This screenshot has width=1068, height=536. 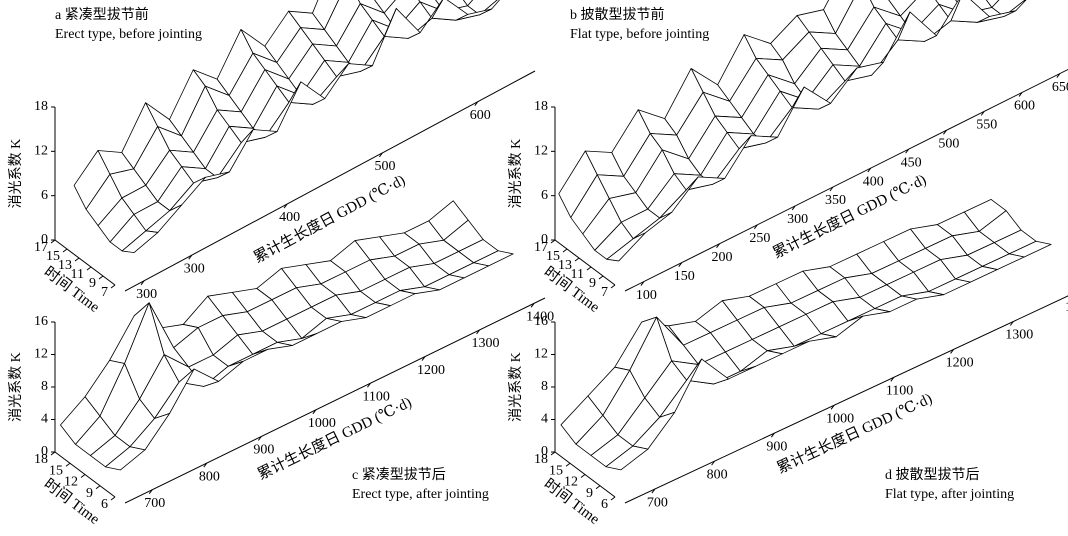 I want to click on panel-subtitle: Erect type, after jointing, so click(x=420, y=494).